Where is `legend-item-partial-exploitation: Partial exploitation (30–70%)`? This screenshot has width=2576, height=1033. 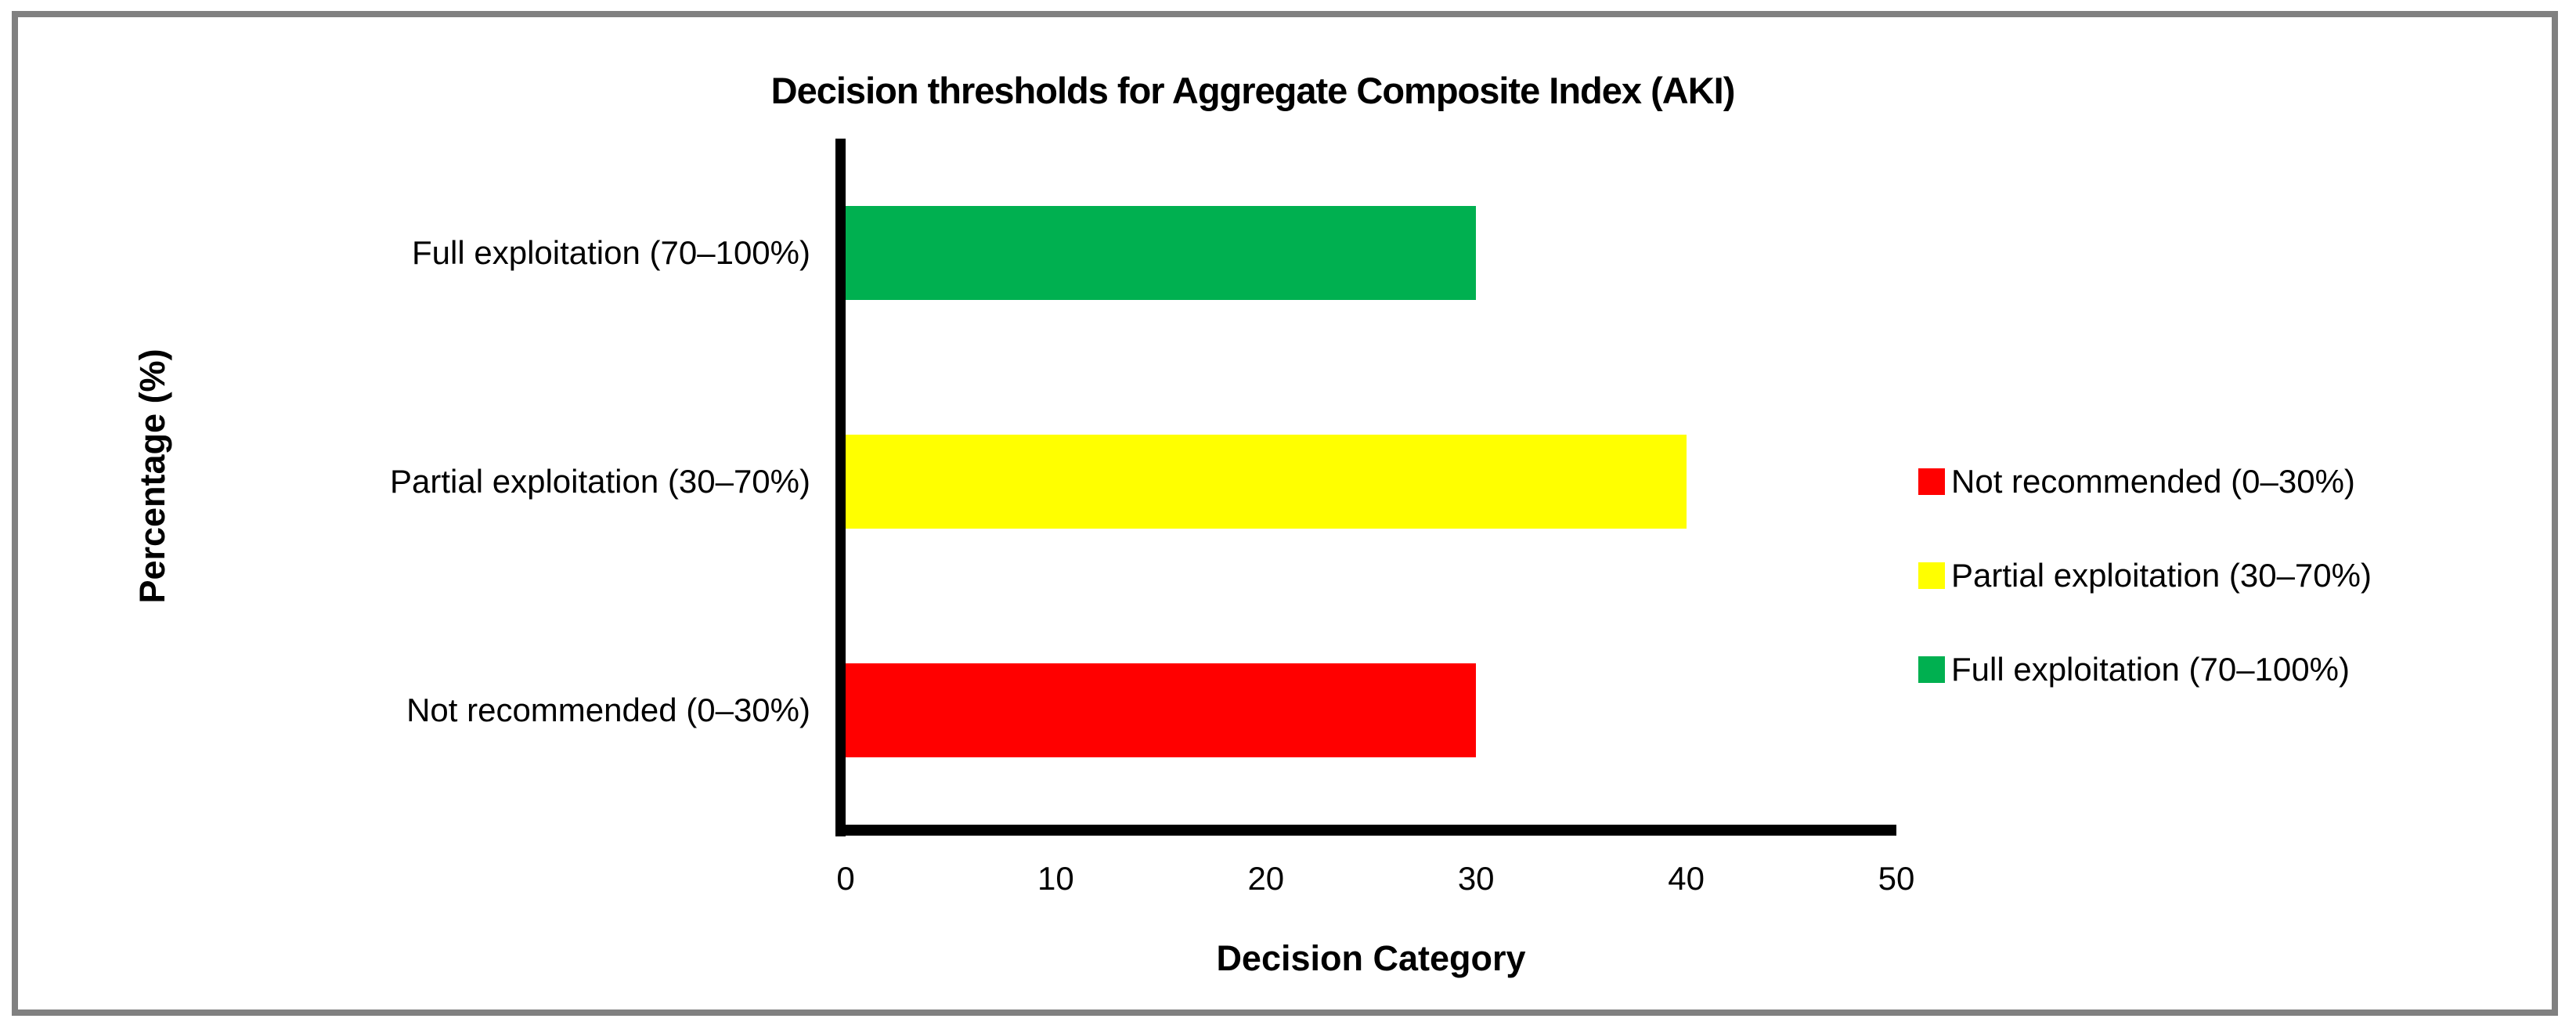 legend-item-partial-exploitation: Partial exploitation (30–70%) is located at coordinates (2145, 576).